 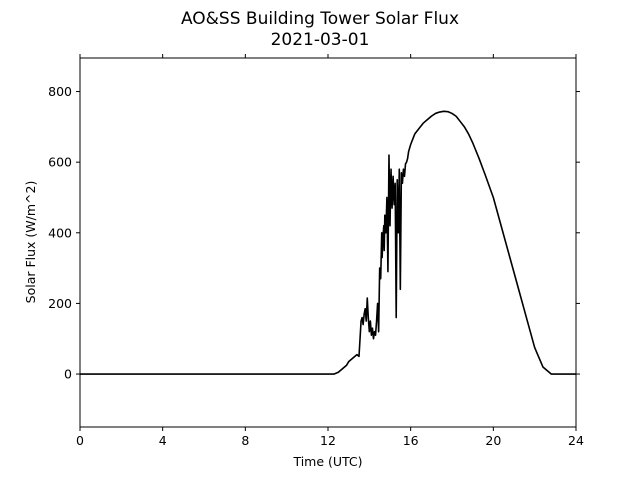 What do you see at coordinates (60, 303) in the screenshot?
I see `y-tick-label: 200` at bounding box center [60, 303].